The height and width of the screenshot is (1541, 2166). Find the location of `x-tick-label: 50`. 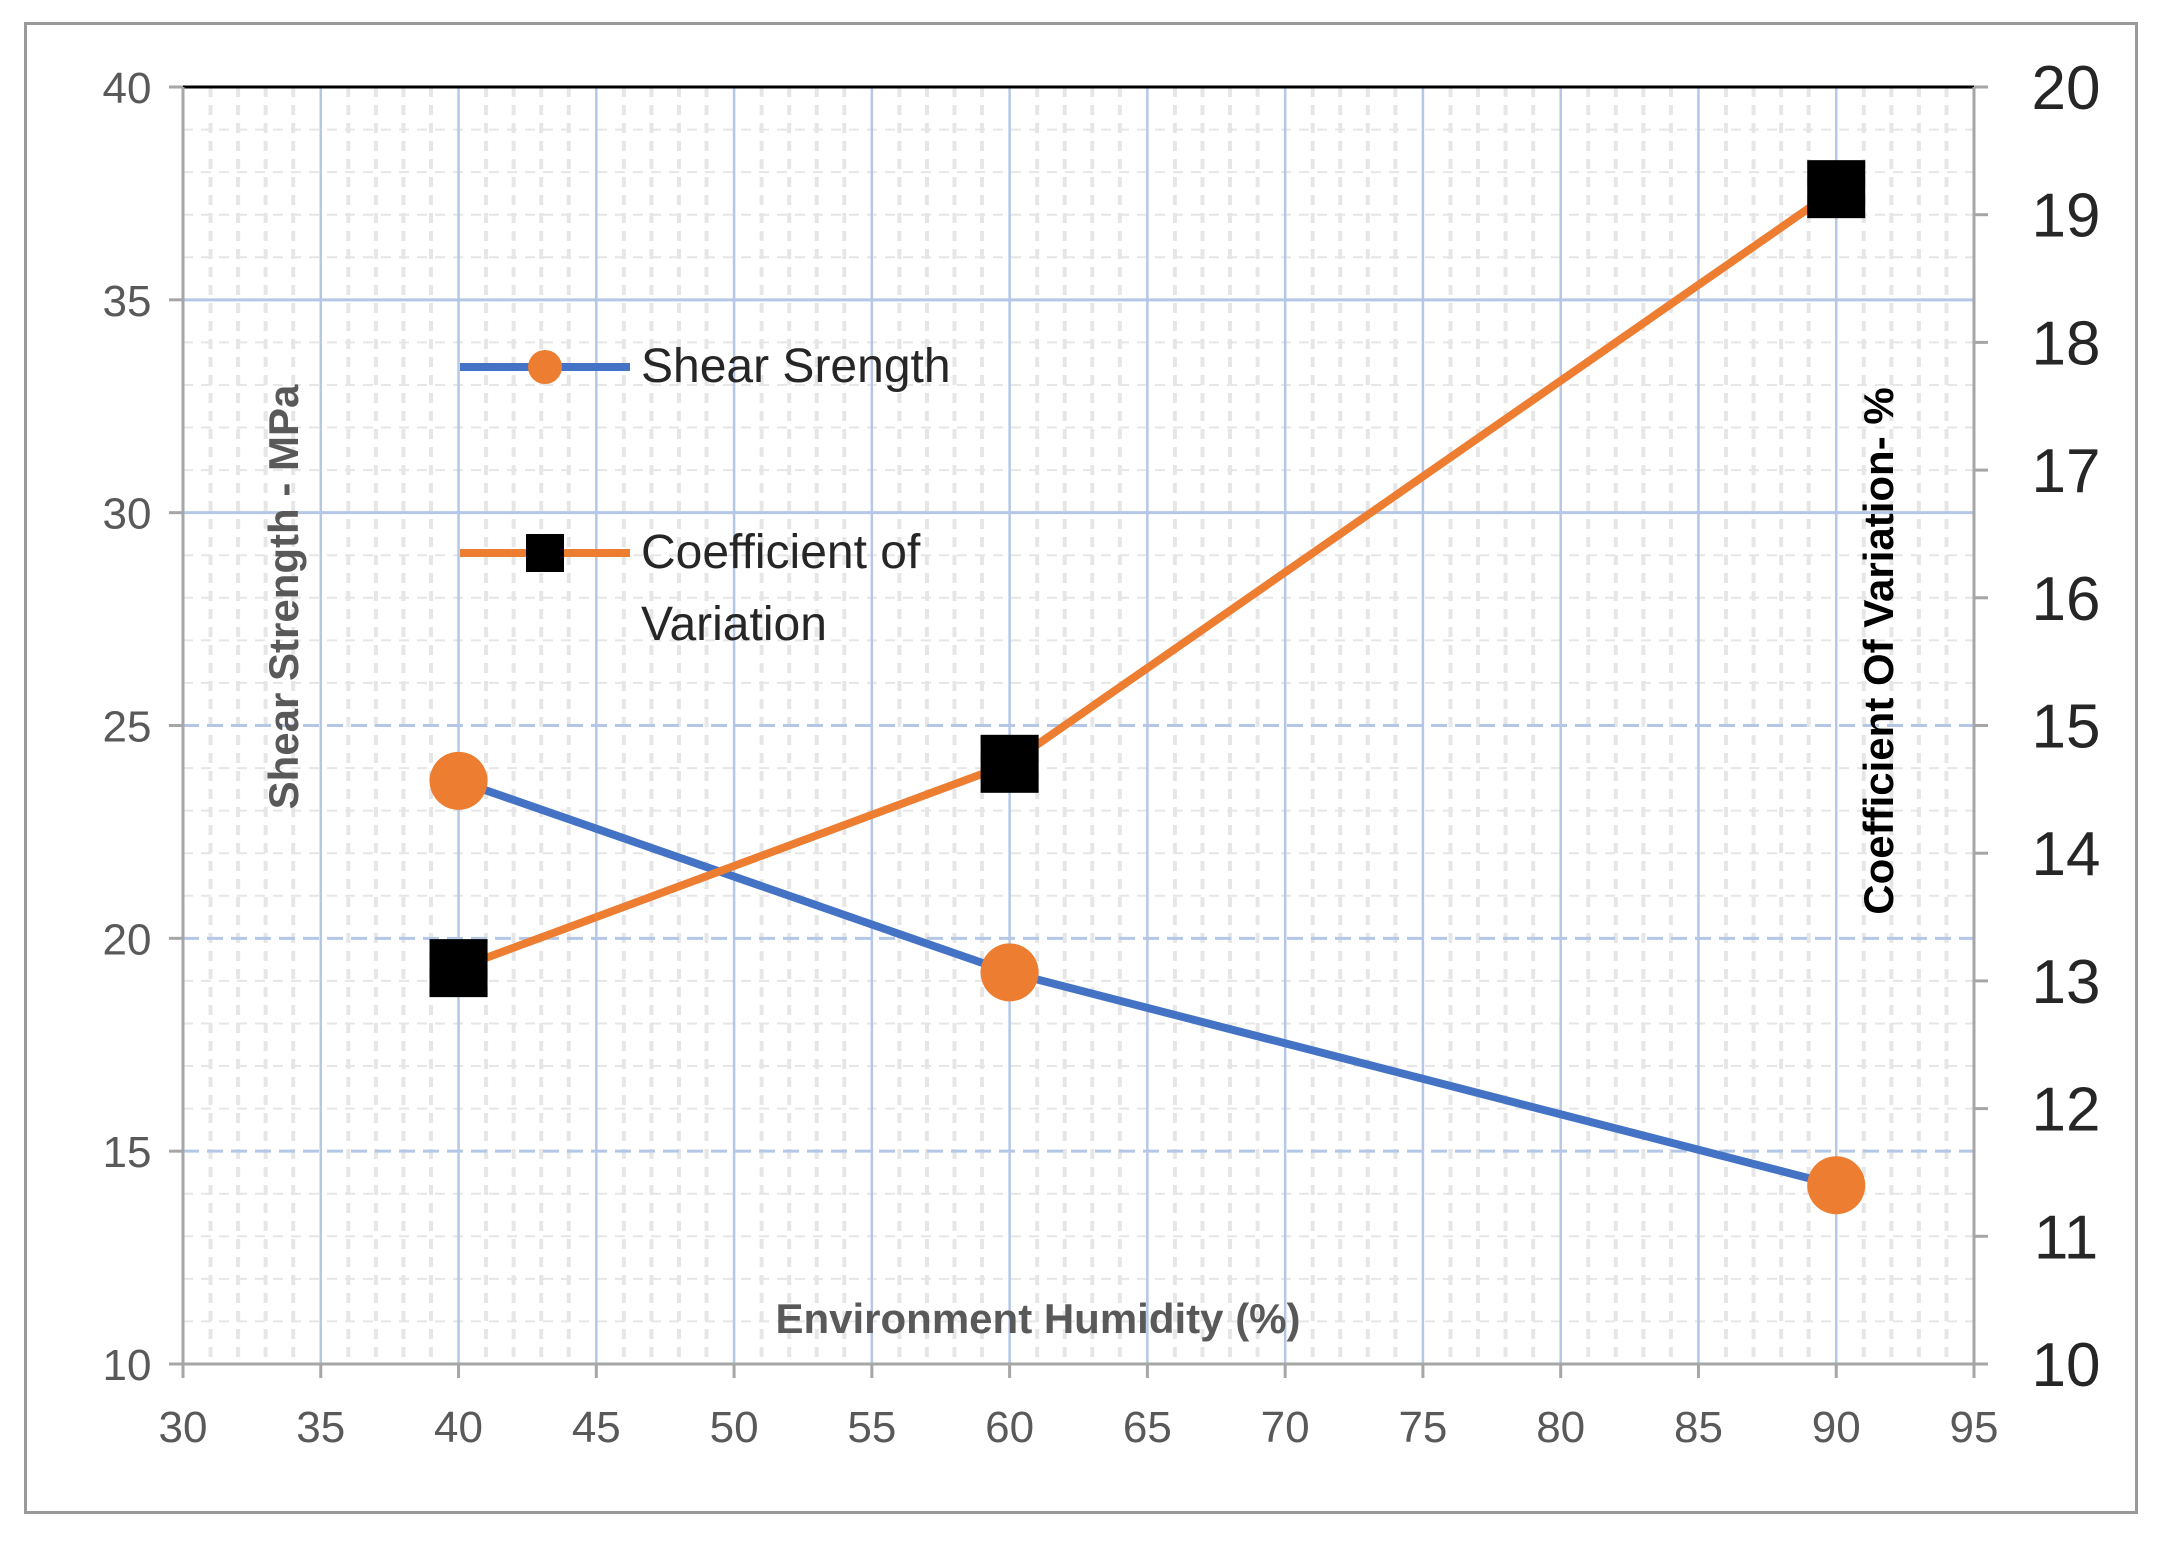

x-tick-label: 50 is located at coordinates (734, 1427).